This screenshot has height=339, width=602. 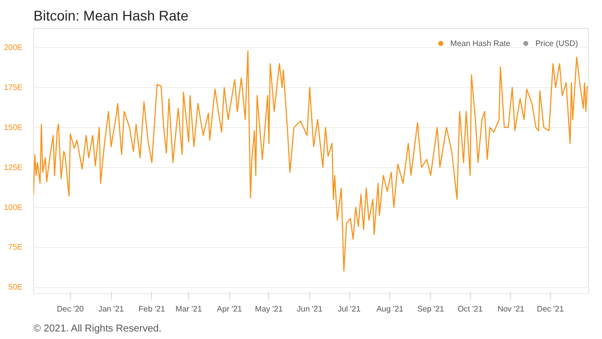 What do you see at coordinates (13, 207) in the screenshot?
I see `y-tick-label: 100E` at bounding box center [13, 207].